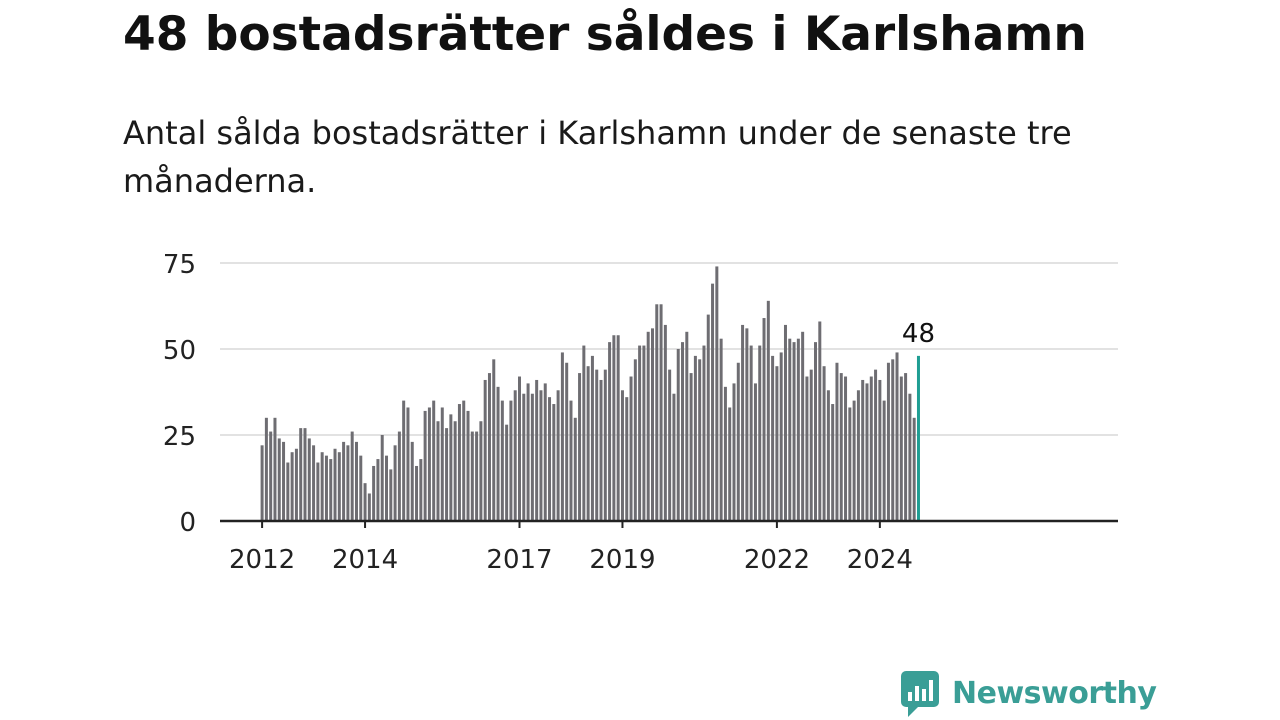 The width and height of the screenshot is (1280, 720). What do you see at coordinates (918, 438) in the screenshot?
I see `bar-latest` at bounding box center [918, 438].